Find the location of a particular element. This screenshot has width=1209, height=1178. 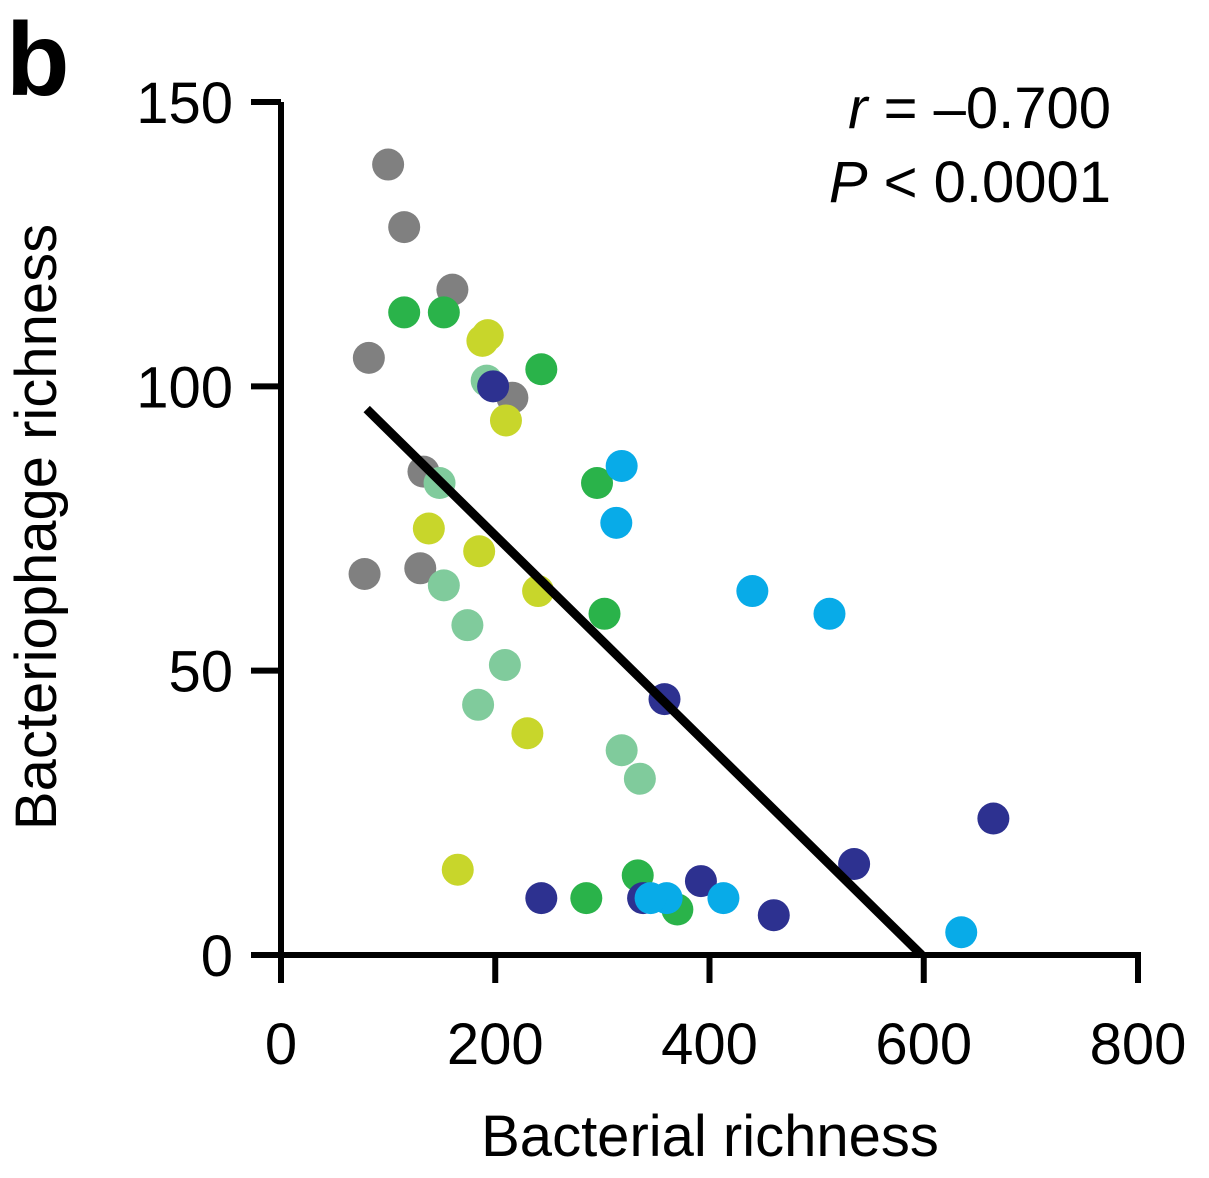

x-tick-label: 800 is located at coordinates (1138, 1044).